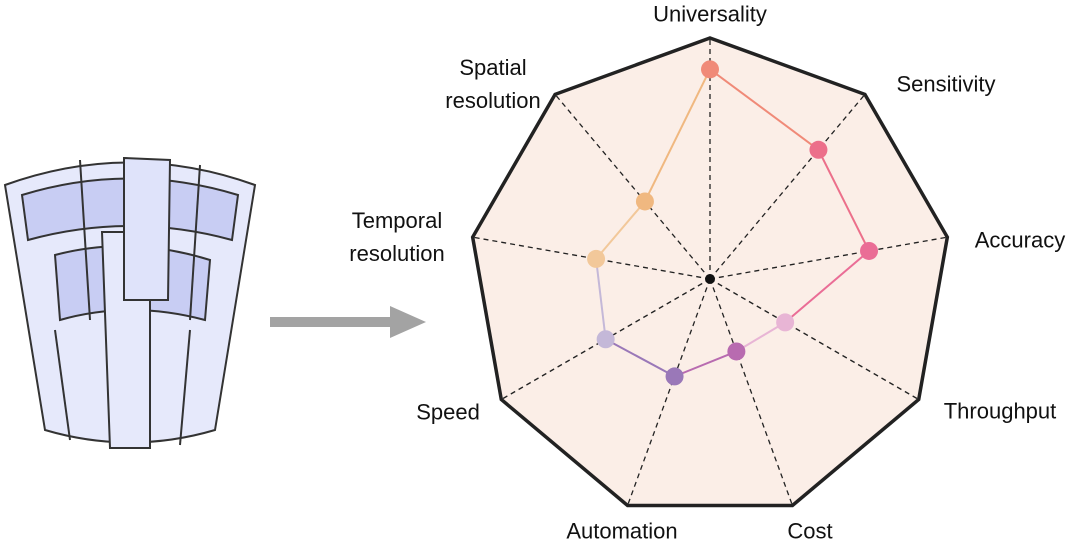 This screenshot has width=1080, height=544. What do you see at coordinates (1000, 411) in the screenshot?
I see `axis-label: Throughput` at bounding box center [1000, 411].